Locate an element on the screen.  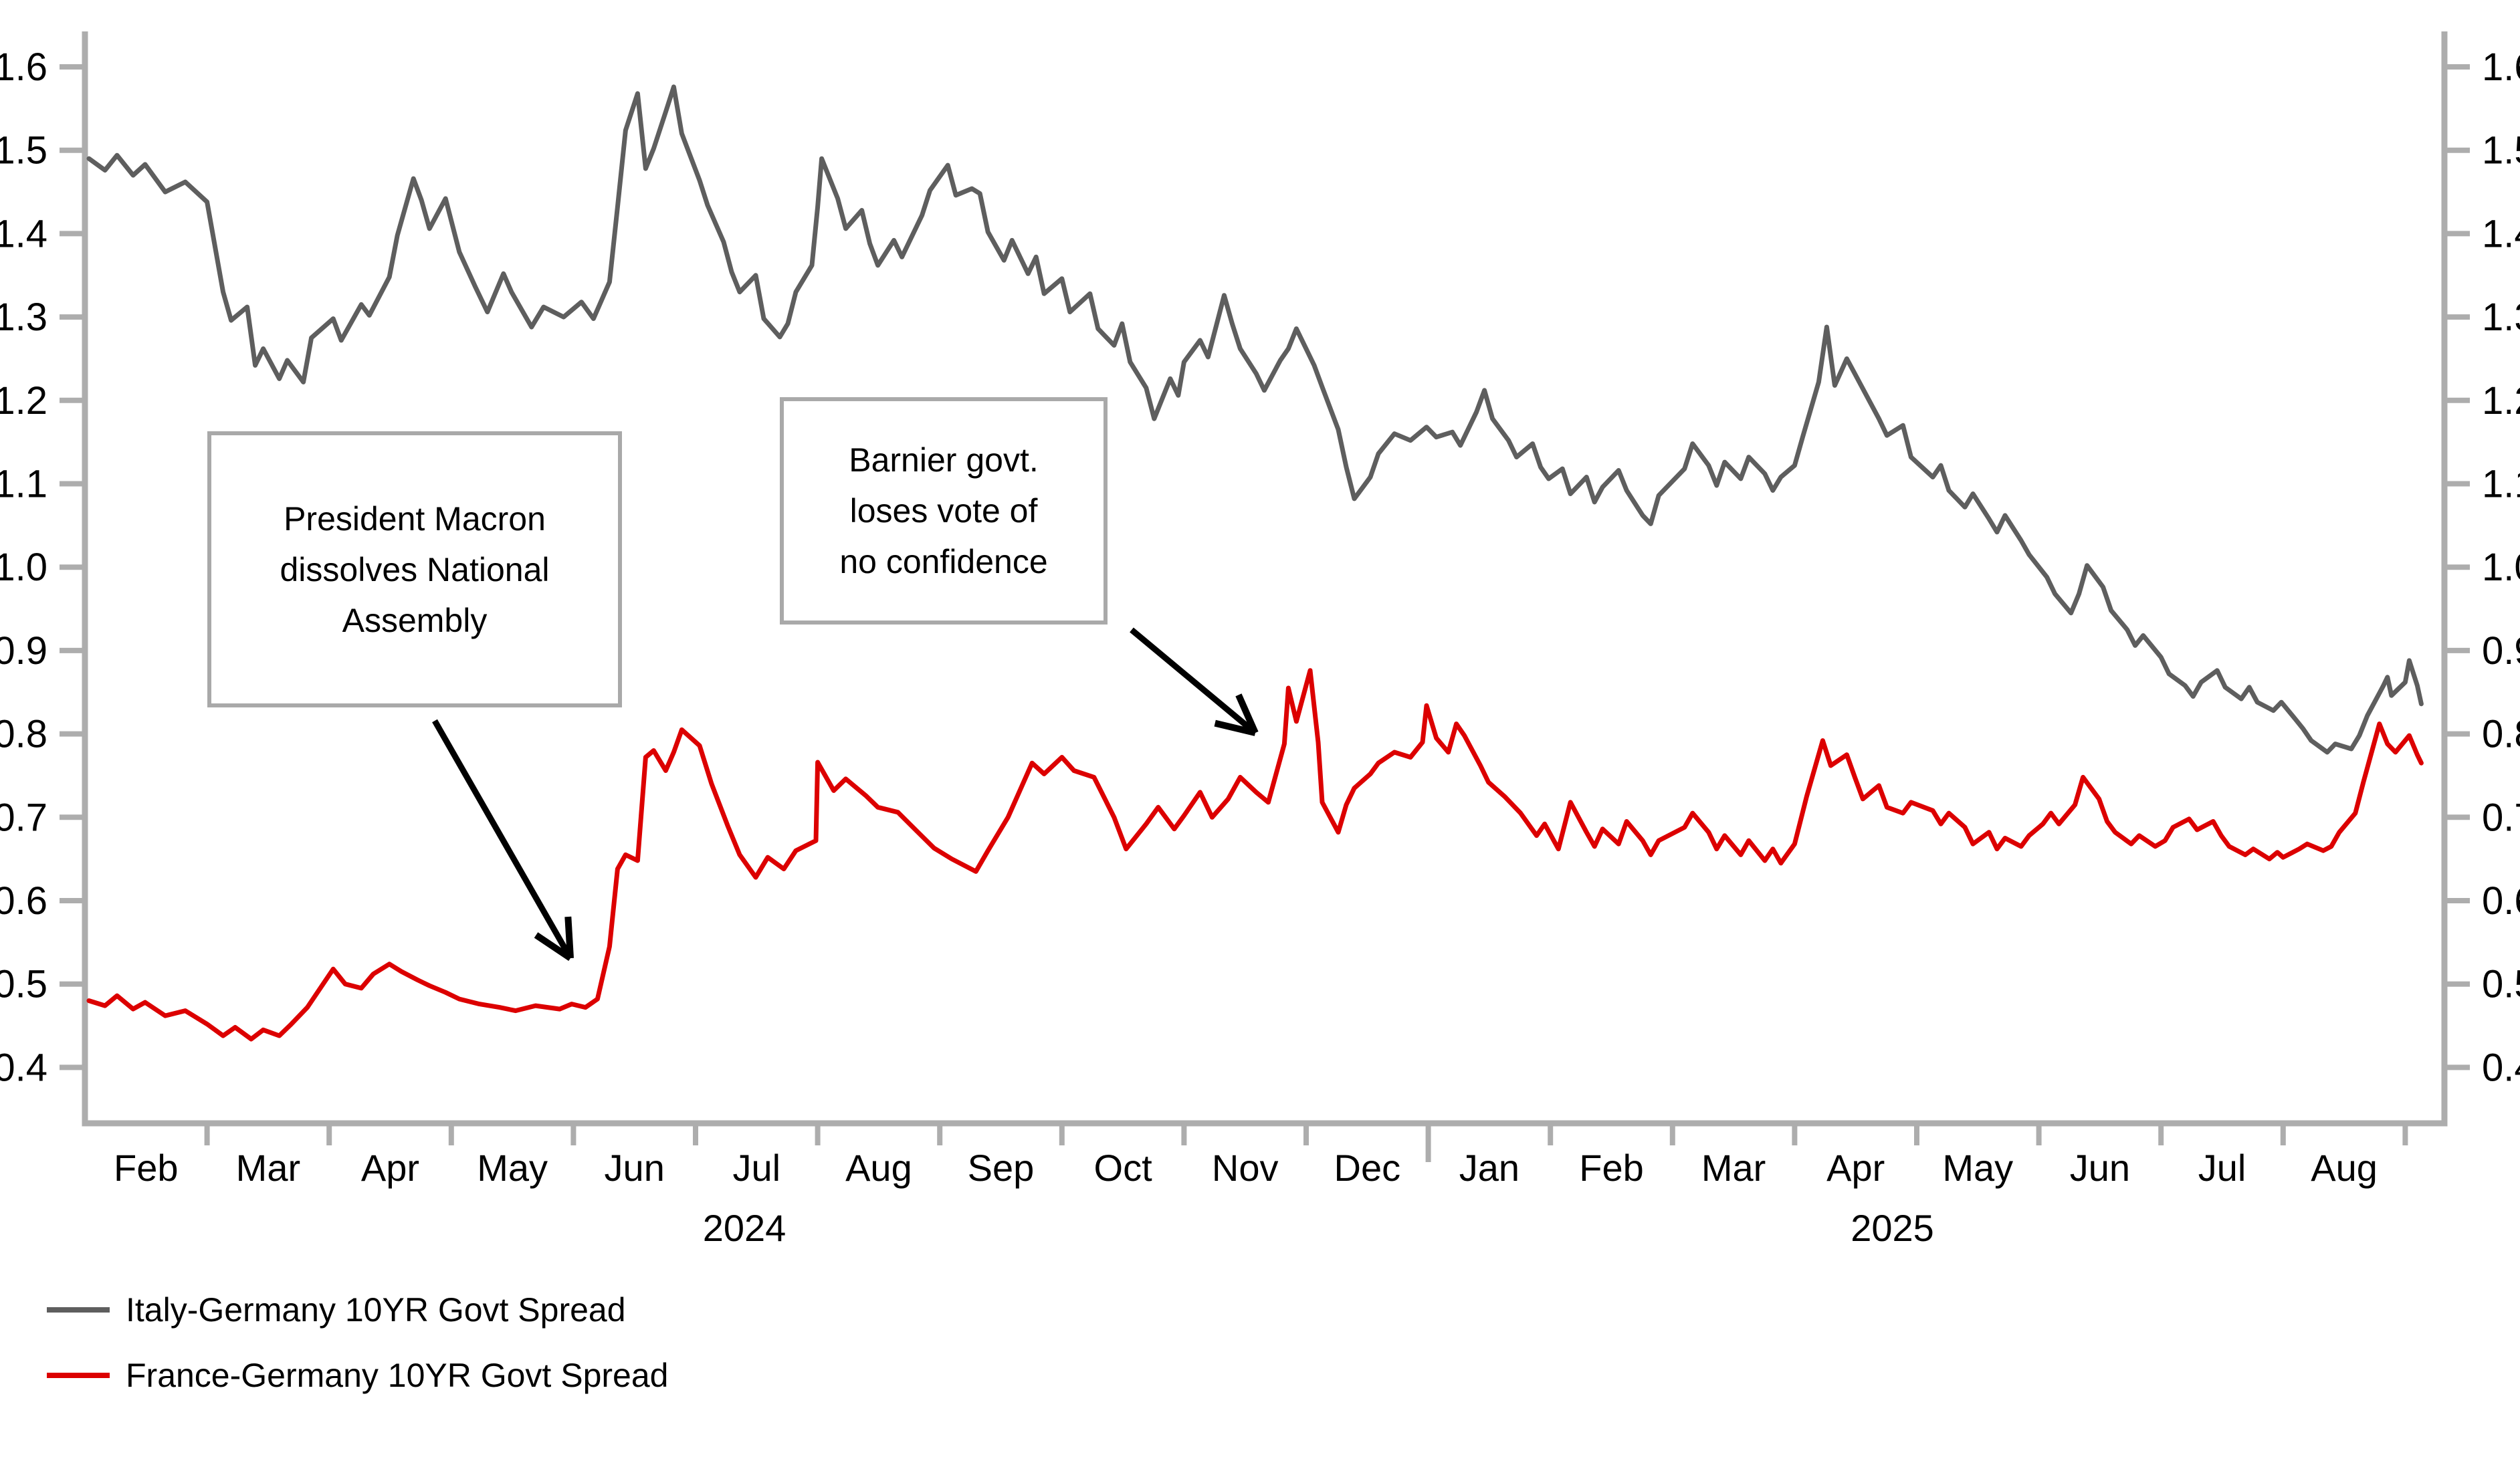
month-tick-label: Jan is located at coordinates (1489, 1168).